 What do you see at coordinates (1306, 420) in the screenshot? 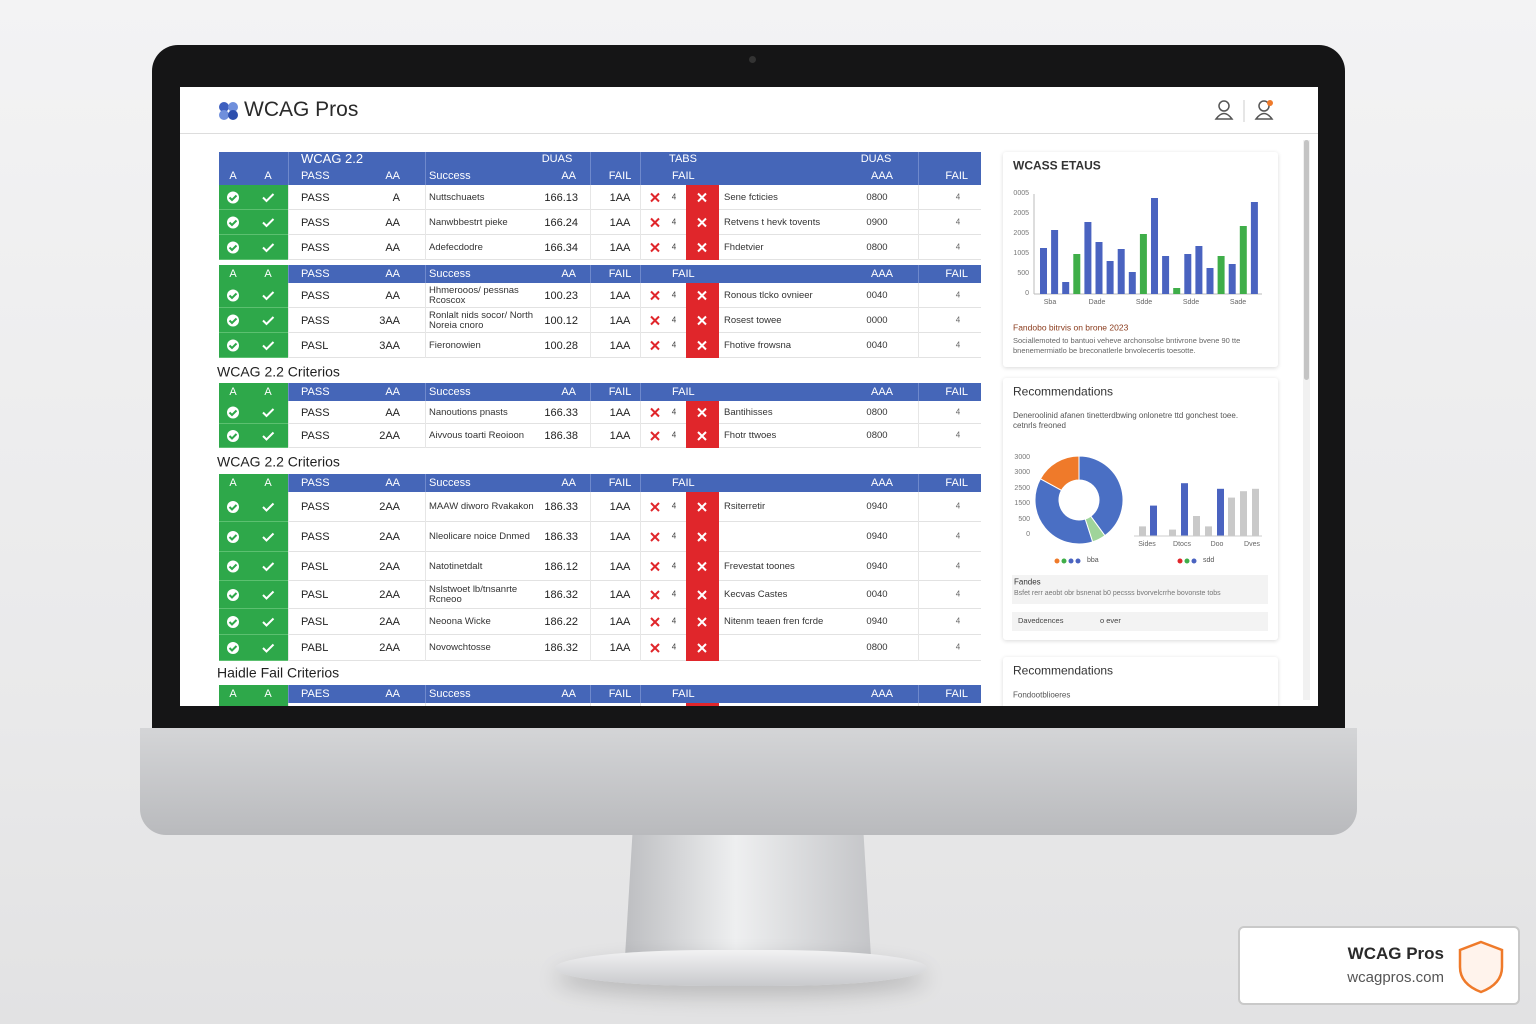
I see `scrollbar` at bounding box center [1306, 420].